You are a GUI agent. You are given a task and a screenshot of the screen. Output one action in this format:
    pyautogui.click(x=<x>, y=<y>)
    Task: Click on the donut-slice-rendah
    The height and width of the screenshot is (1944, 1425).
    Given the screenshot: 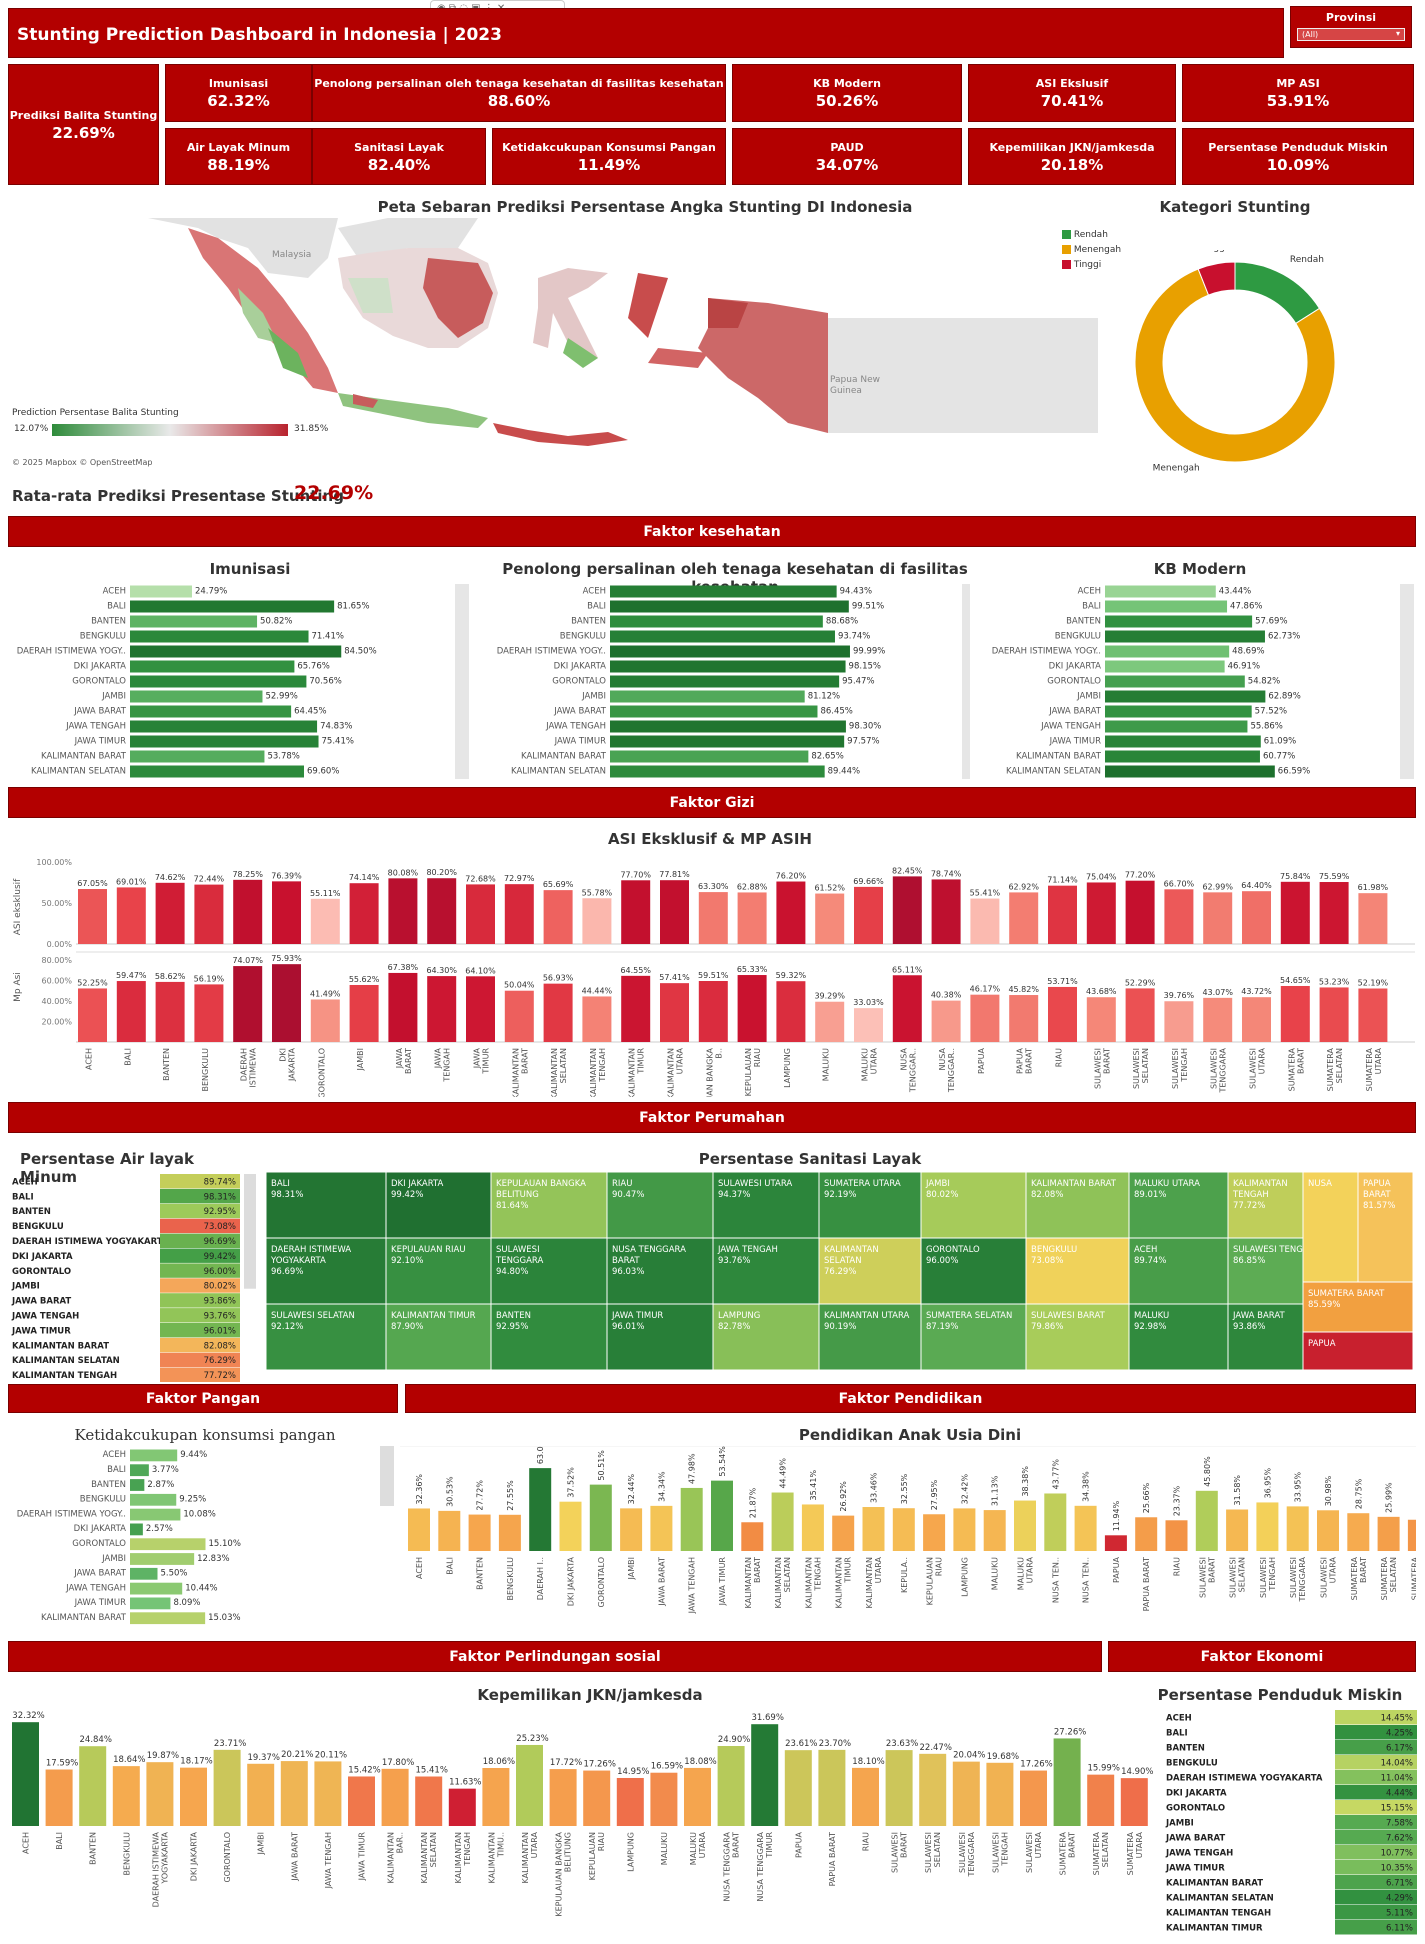 What is the action you would take?
    pyautogui.click(x=1277, y=293)
    